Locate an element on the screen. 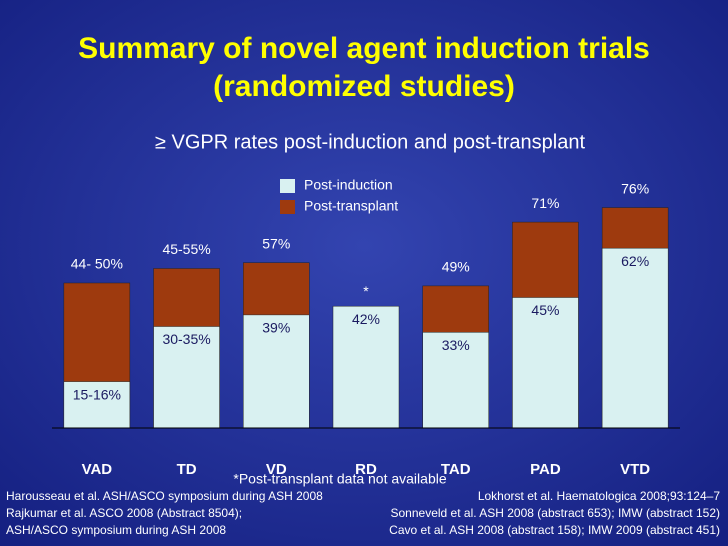 This screenshot has width=728, height=546. data-label: 45% is located at coordinates (545, 310).